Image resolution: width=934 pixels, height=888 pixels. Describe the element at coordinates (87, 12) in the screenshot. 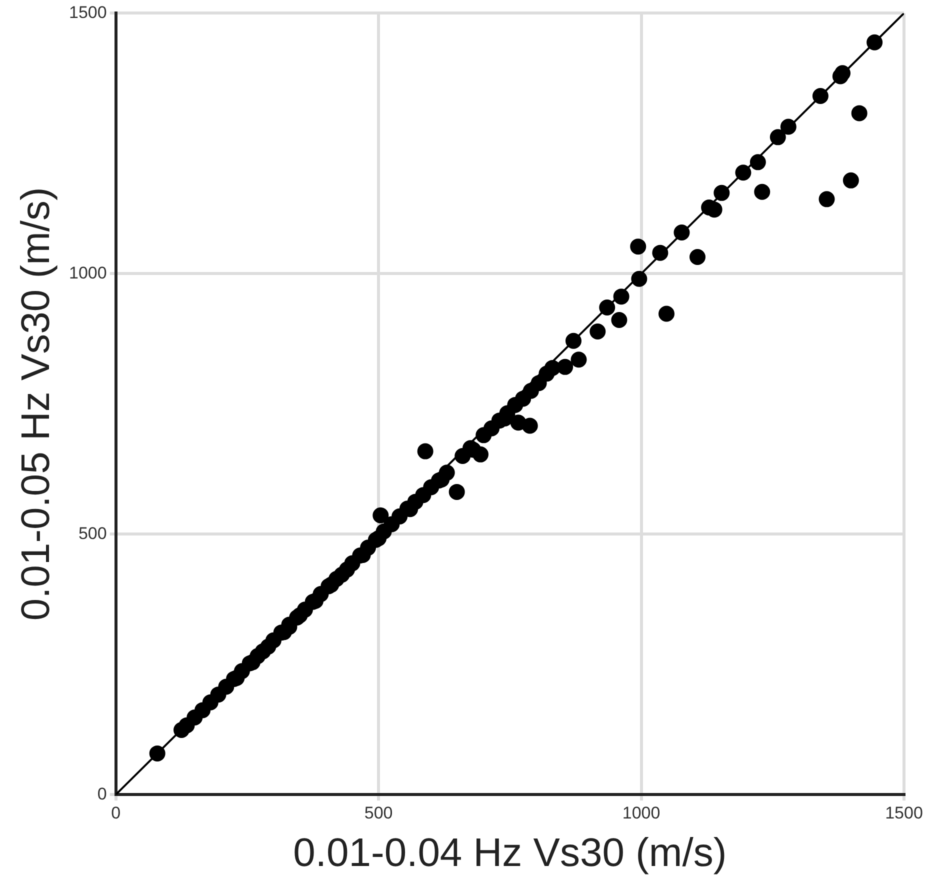

I see `y-tick-label: 1500` at that location.